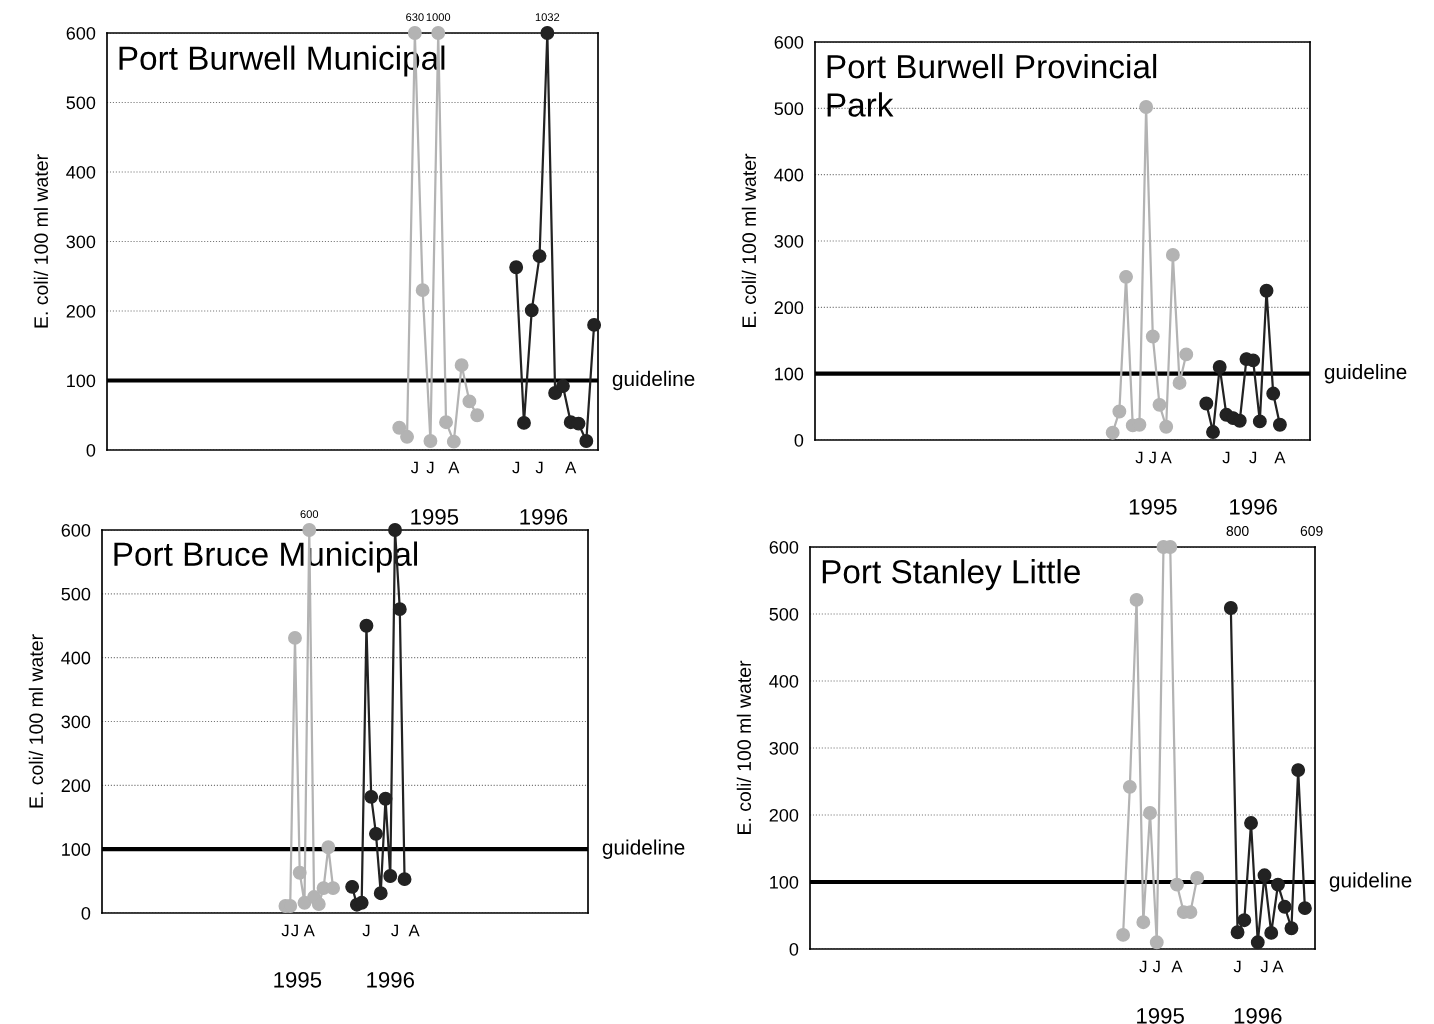  What do you see at coordinates (992, 85) in the screenshot?
I see `text: Port Burwell Provincial Park` at bounding box center [992, 85].